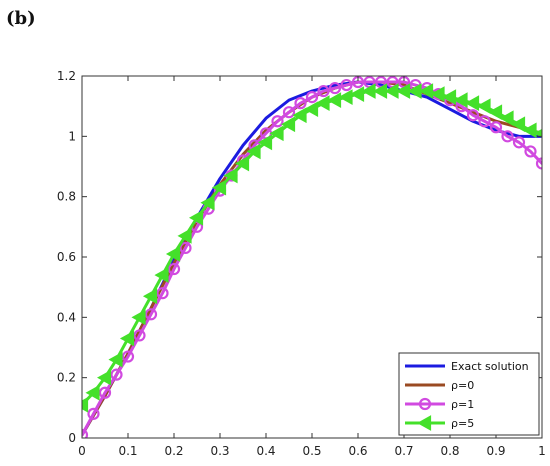 The width and height of the screenshot is (550, 466). I want to click on legend: Exact solution ρ=0 ρ=1 ρ=5, so click(469, 394).